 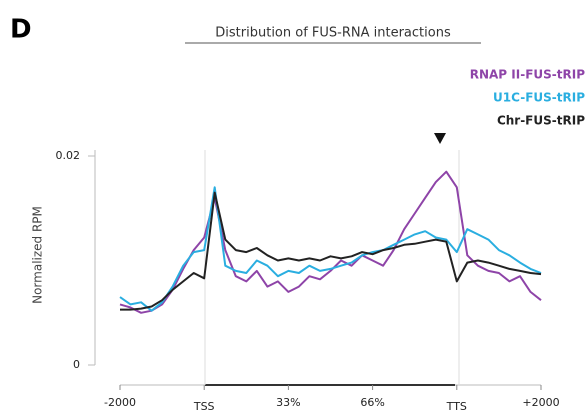 I want to click on legend-entry: RNAP II-FUS-tRIP, so click(x=527, y=75).